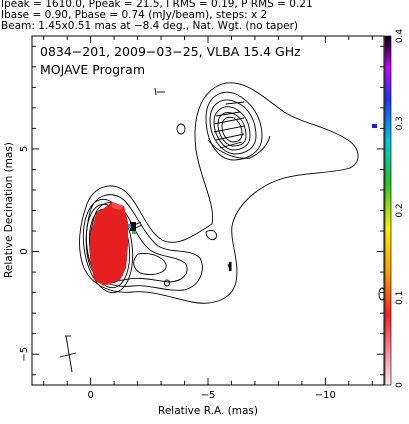  I want to click on plot-subtitle: MOJAVE Program, so click(92, 69).